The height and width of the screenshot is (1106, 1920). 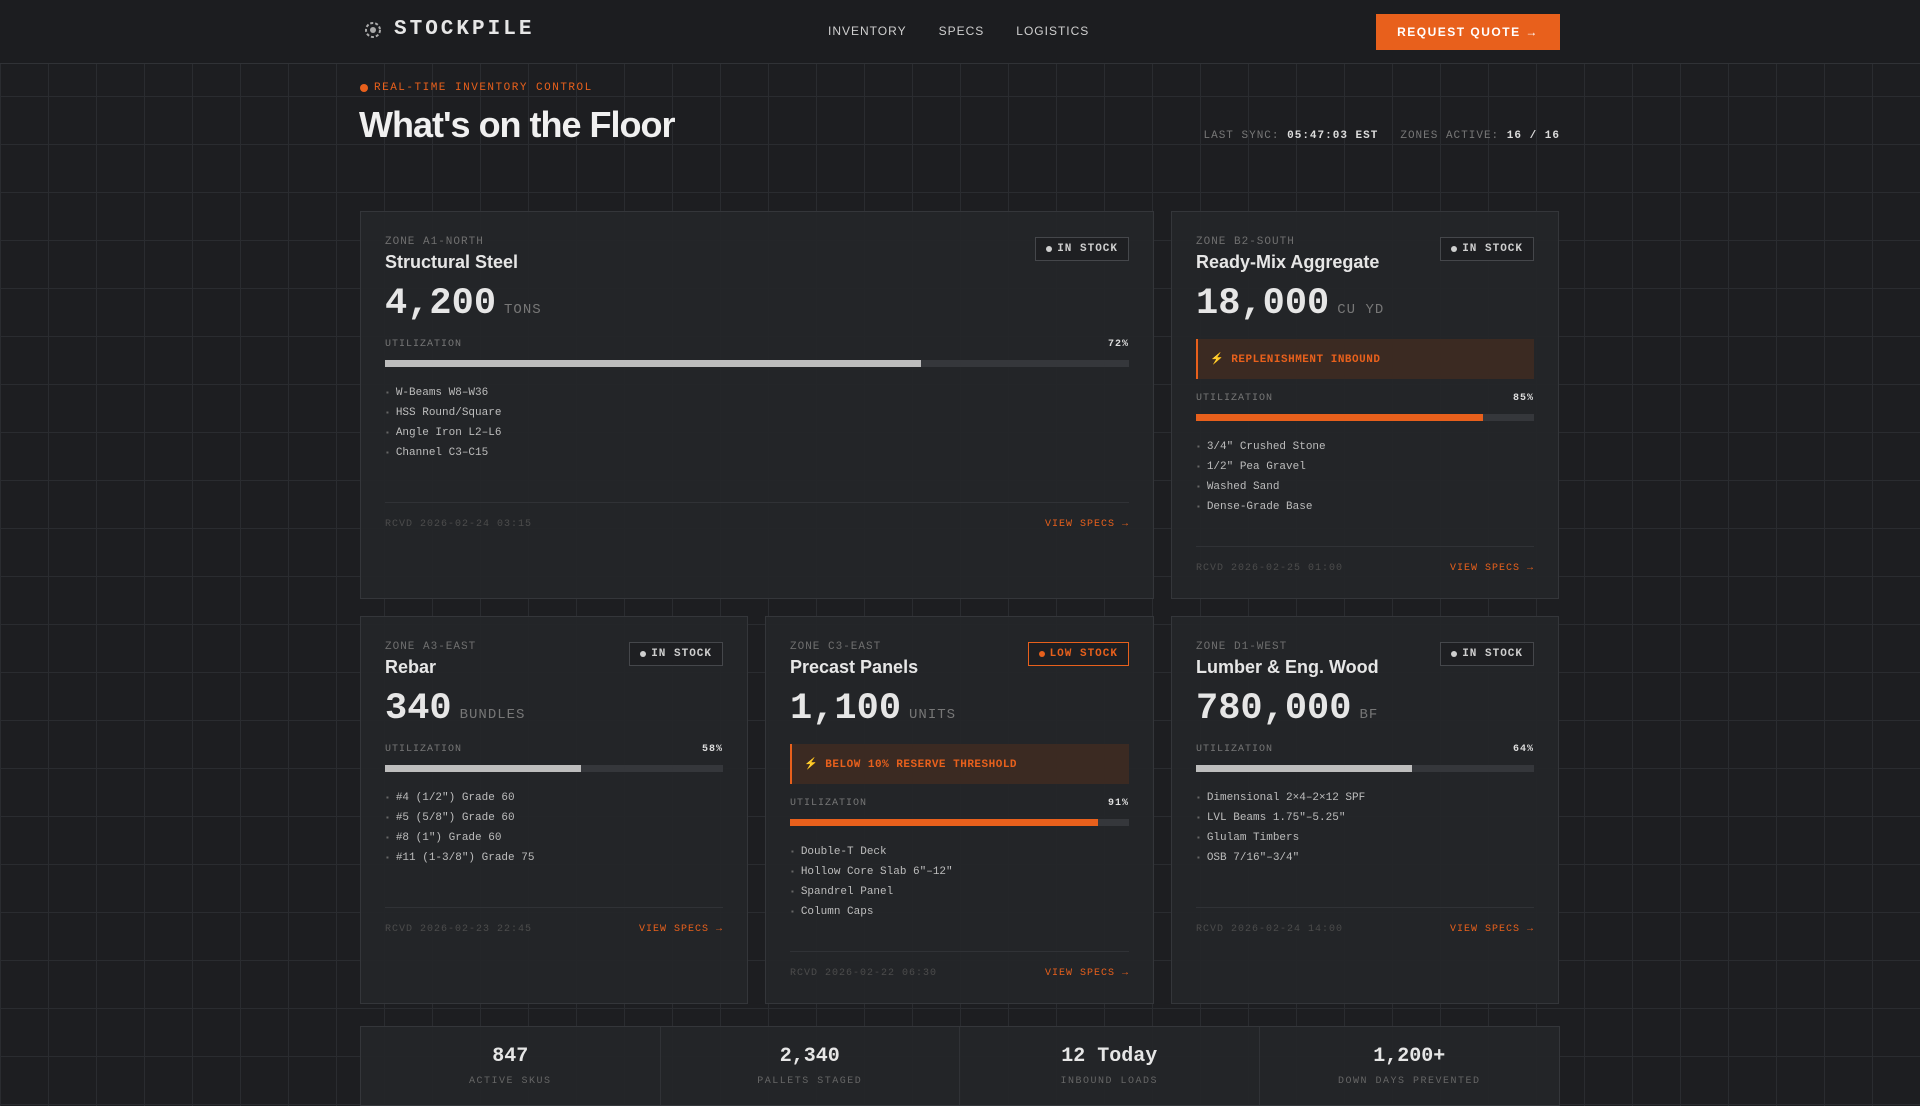 What do you see at coordinates (1365, 487) in the screenshot?
I see `item: Washed Sand` at bounding box center [1365, 487].